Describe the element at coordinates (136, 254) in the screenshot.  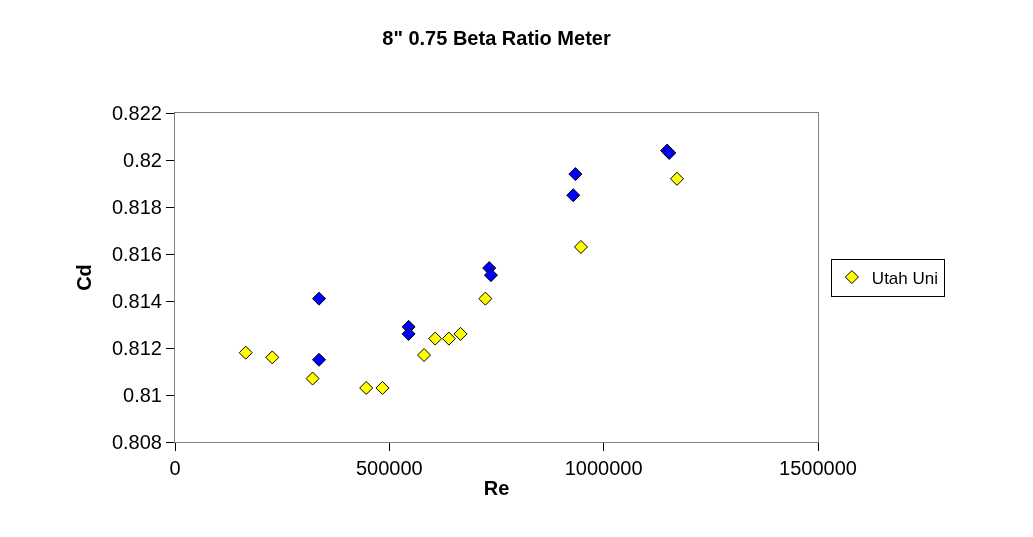
I see `y-tick-label: 0.816` at that location.